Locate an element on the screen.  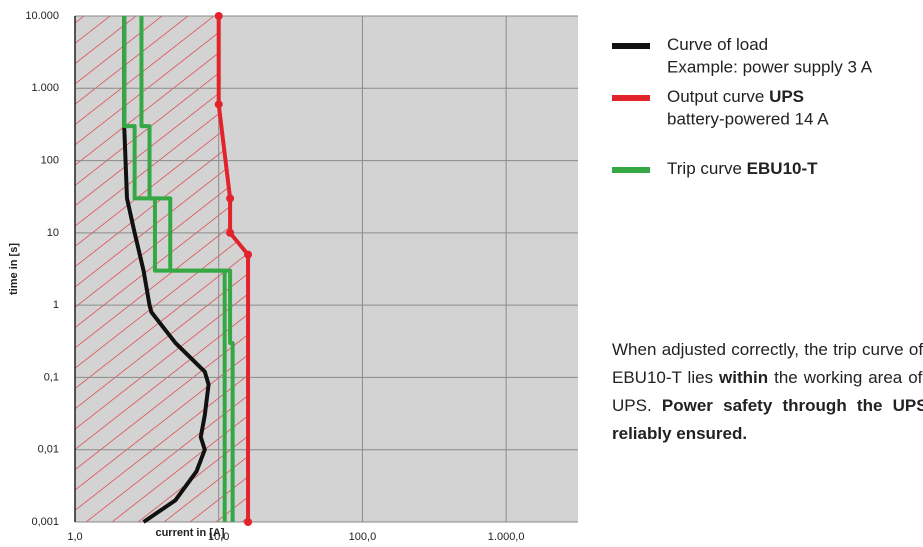
y-axis-label: time in [s] is located at coordinates (14, 269).